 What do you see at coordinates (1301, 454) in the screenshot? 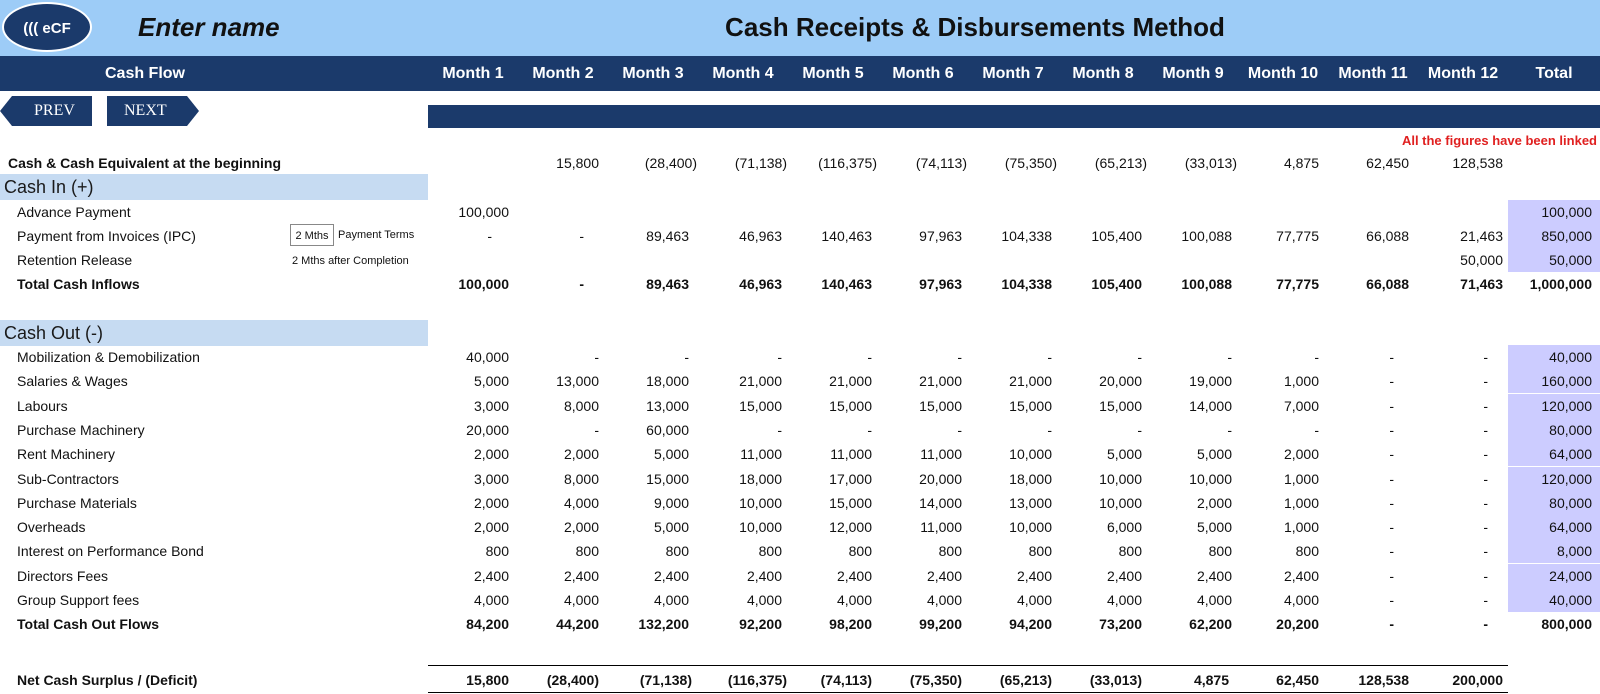
I see `cell-m10: 2,000` at bounding box center [1301, 454].